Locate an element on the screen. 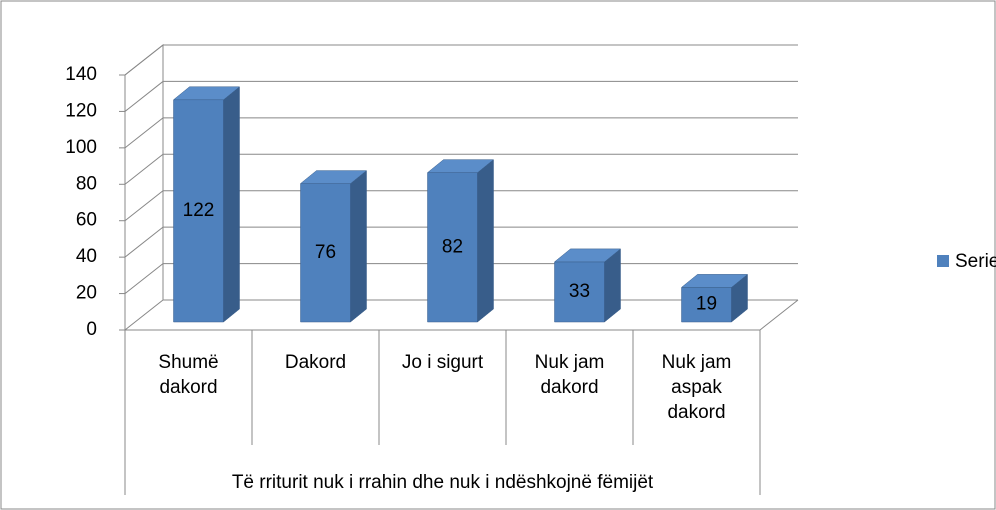 The image size is (996, 510). x-tick-label: Nuk jam aspak dakord is located at coordinates (696, 387).